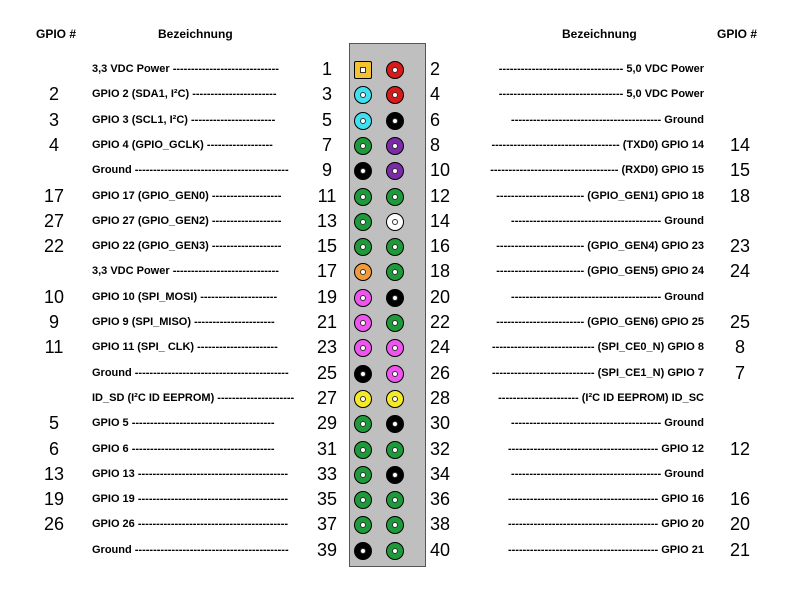 This screenshot has width=800, height=600. What do you see at coordinates (440, 473) in the screenshot?
I see `pin-number: 34` at bounding box center [440, 473].